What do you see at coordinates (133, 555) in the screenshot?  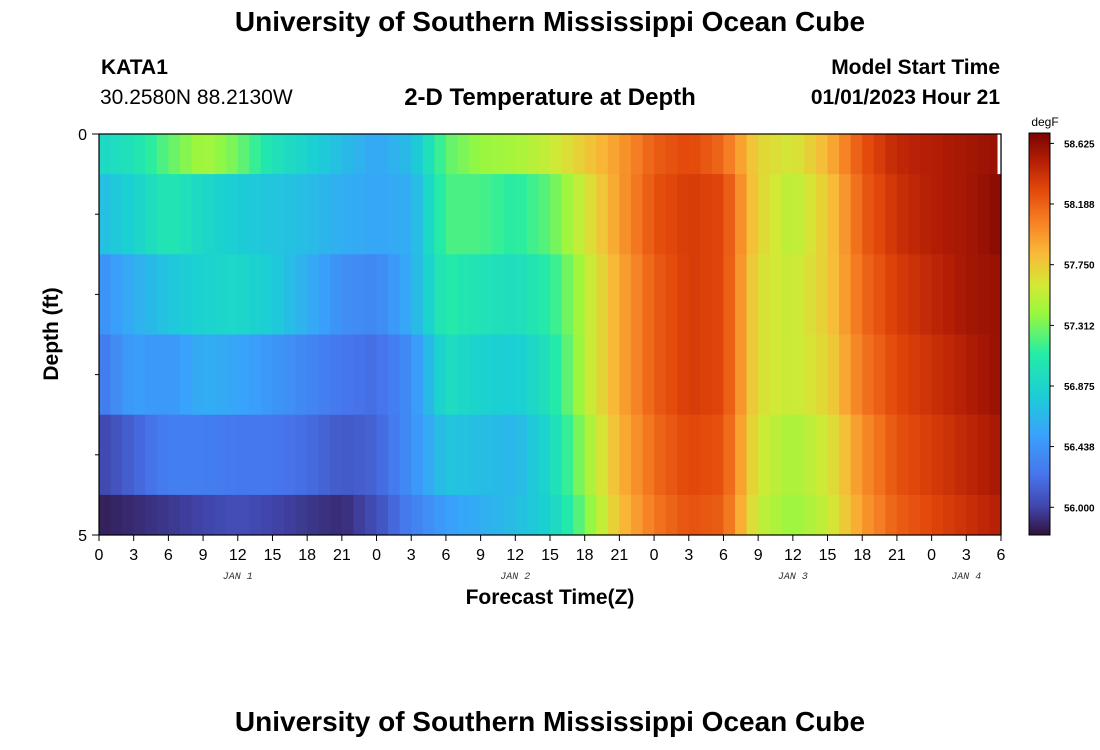 I see `x-tick-label: 3` at bounding box center [133, 555].